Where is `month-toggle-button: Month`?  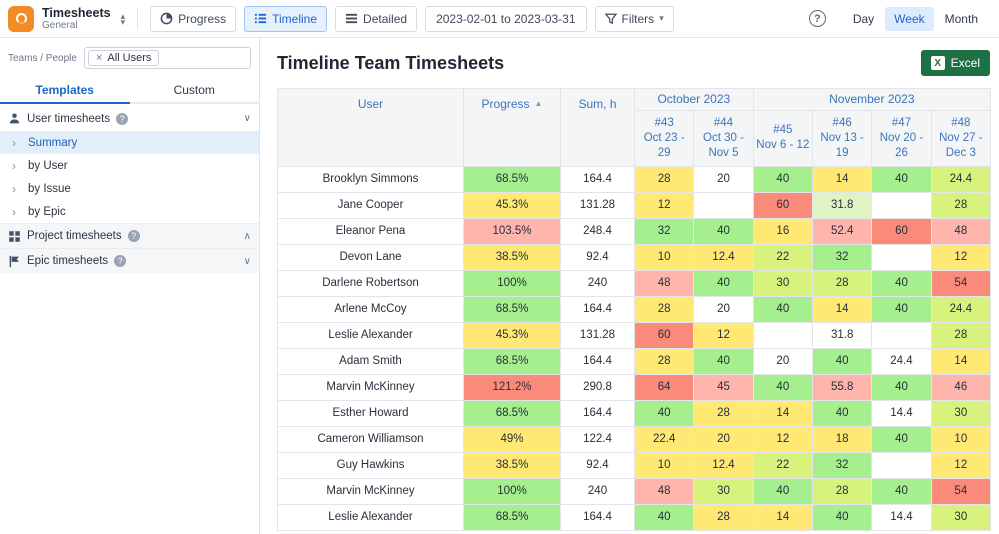
month-toggle-button: Month is located at coordinates (961, 19).